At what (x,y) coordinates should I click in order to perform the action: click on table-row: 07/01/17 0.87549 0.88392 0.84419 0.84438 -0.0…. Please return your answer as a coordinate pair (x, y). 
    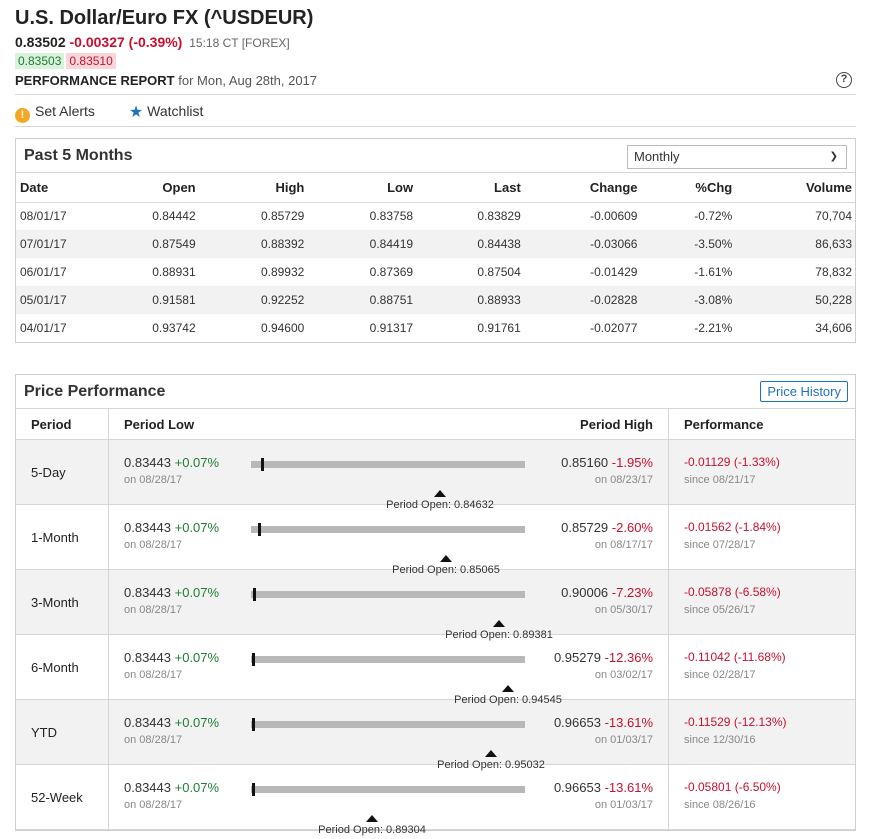
    Looking at the image, I should click on (435, 244).